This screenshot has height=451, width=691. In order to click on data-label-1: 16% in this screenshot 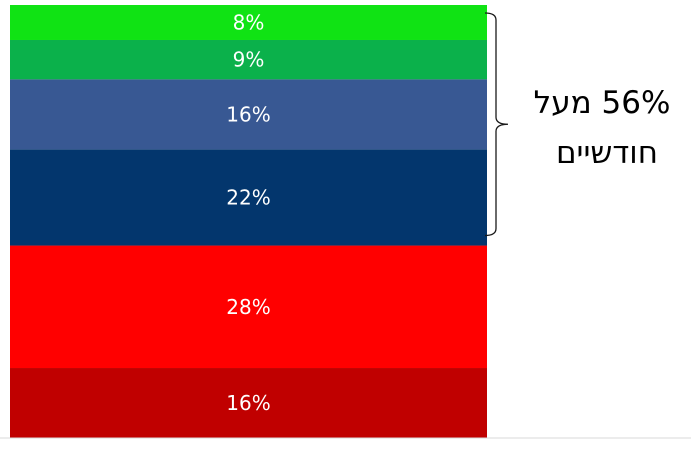, I will do `click(248, 403)`.